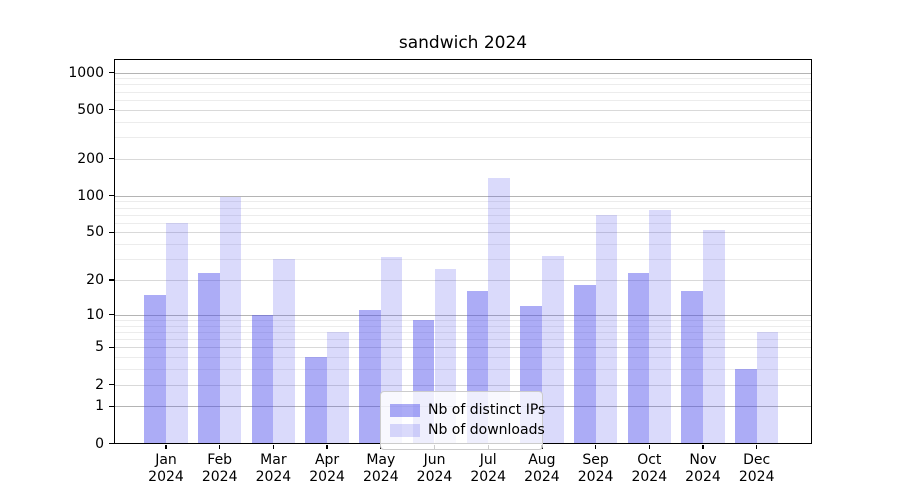  What do you see at coordinates (99, 347) in the screenshot?
I see `y-tick-label: 5` at bounding box center [99, 347].